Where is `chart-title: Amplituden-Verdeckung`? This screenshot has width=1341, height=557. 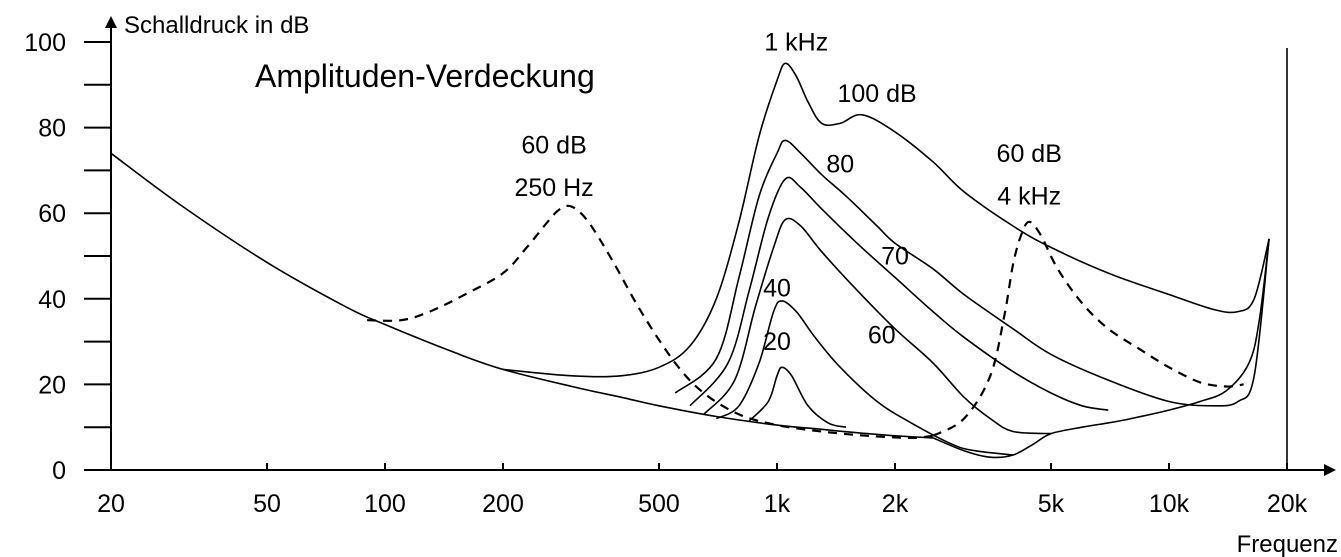
chart-title: Amplituden-Verdeckung is located at coordinates (425, 76).